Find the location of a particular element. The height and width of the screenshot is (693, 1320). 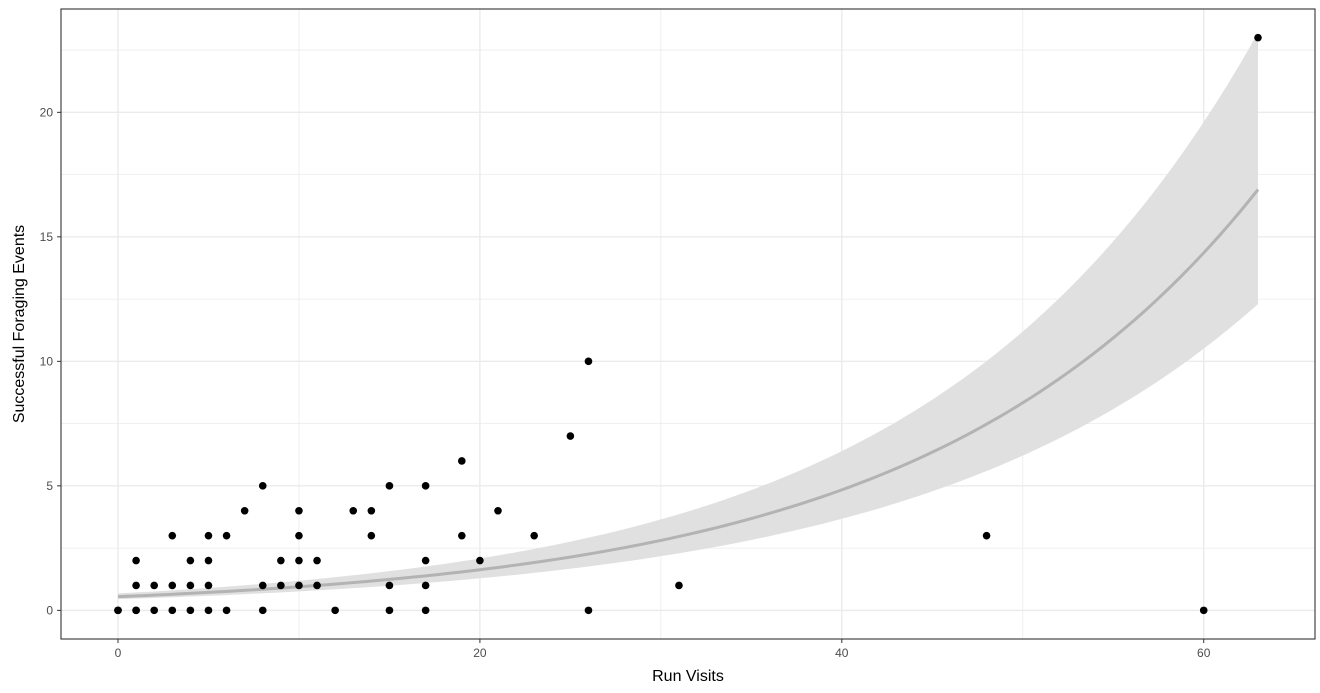

x-axis-ticks: 0 20 40 60 is located at coordinates (663, 649).